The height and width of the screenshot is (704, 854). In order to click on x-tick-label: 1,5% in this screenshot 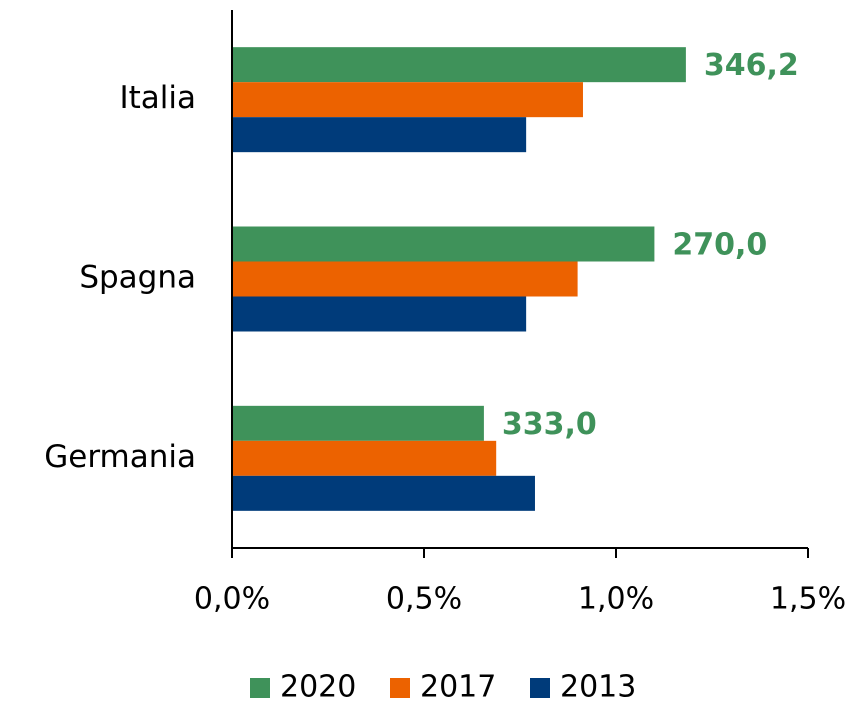, I will do `click(808, 599)`.